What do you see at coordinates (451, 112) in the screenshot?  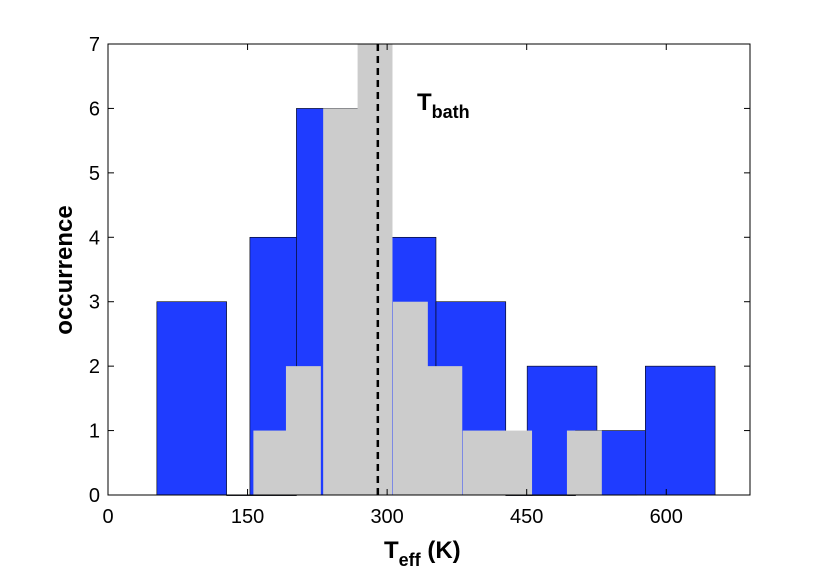 I see `bath-annotation-sub: bath` at bounding box center [451, 112].